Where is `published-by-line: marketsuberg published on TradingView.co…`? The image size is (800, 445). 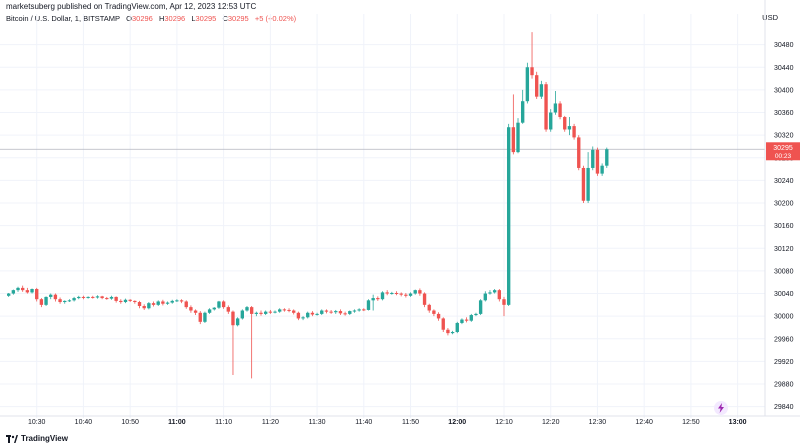 published-by-line: marketsuberg published on TradingView.co… is located at coordinates (131, 6).